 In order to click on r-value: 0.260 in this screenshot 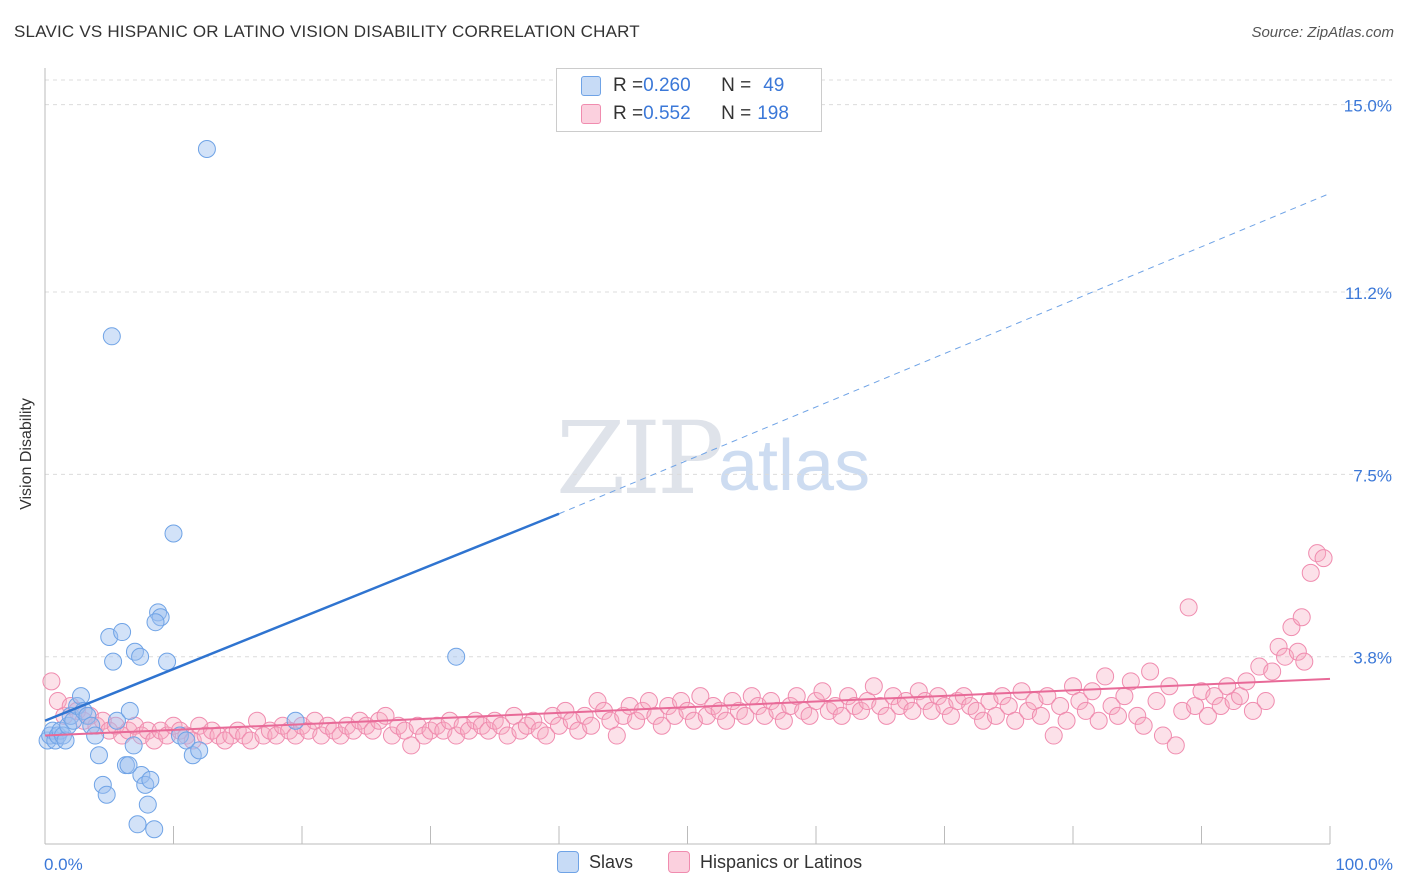, I will do `click(667, 85)`.